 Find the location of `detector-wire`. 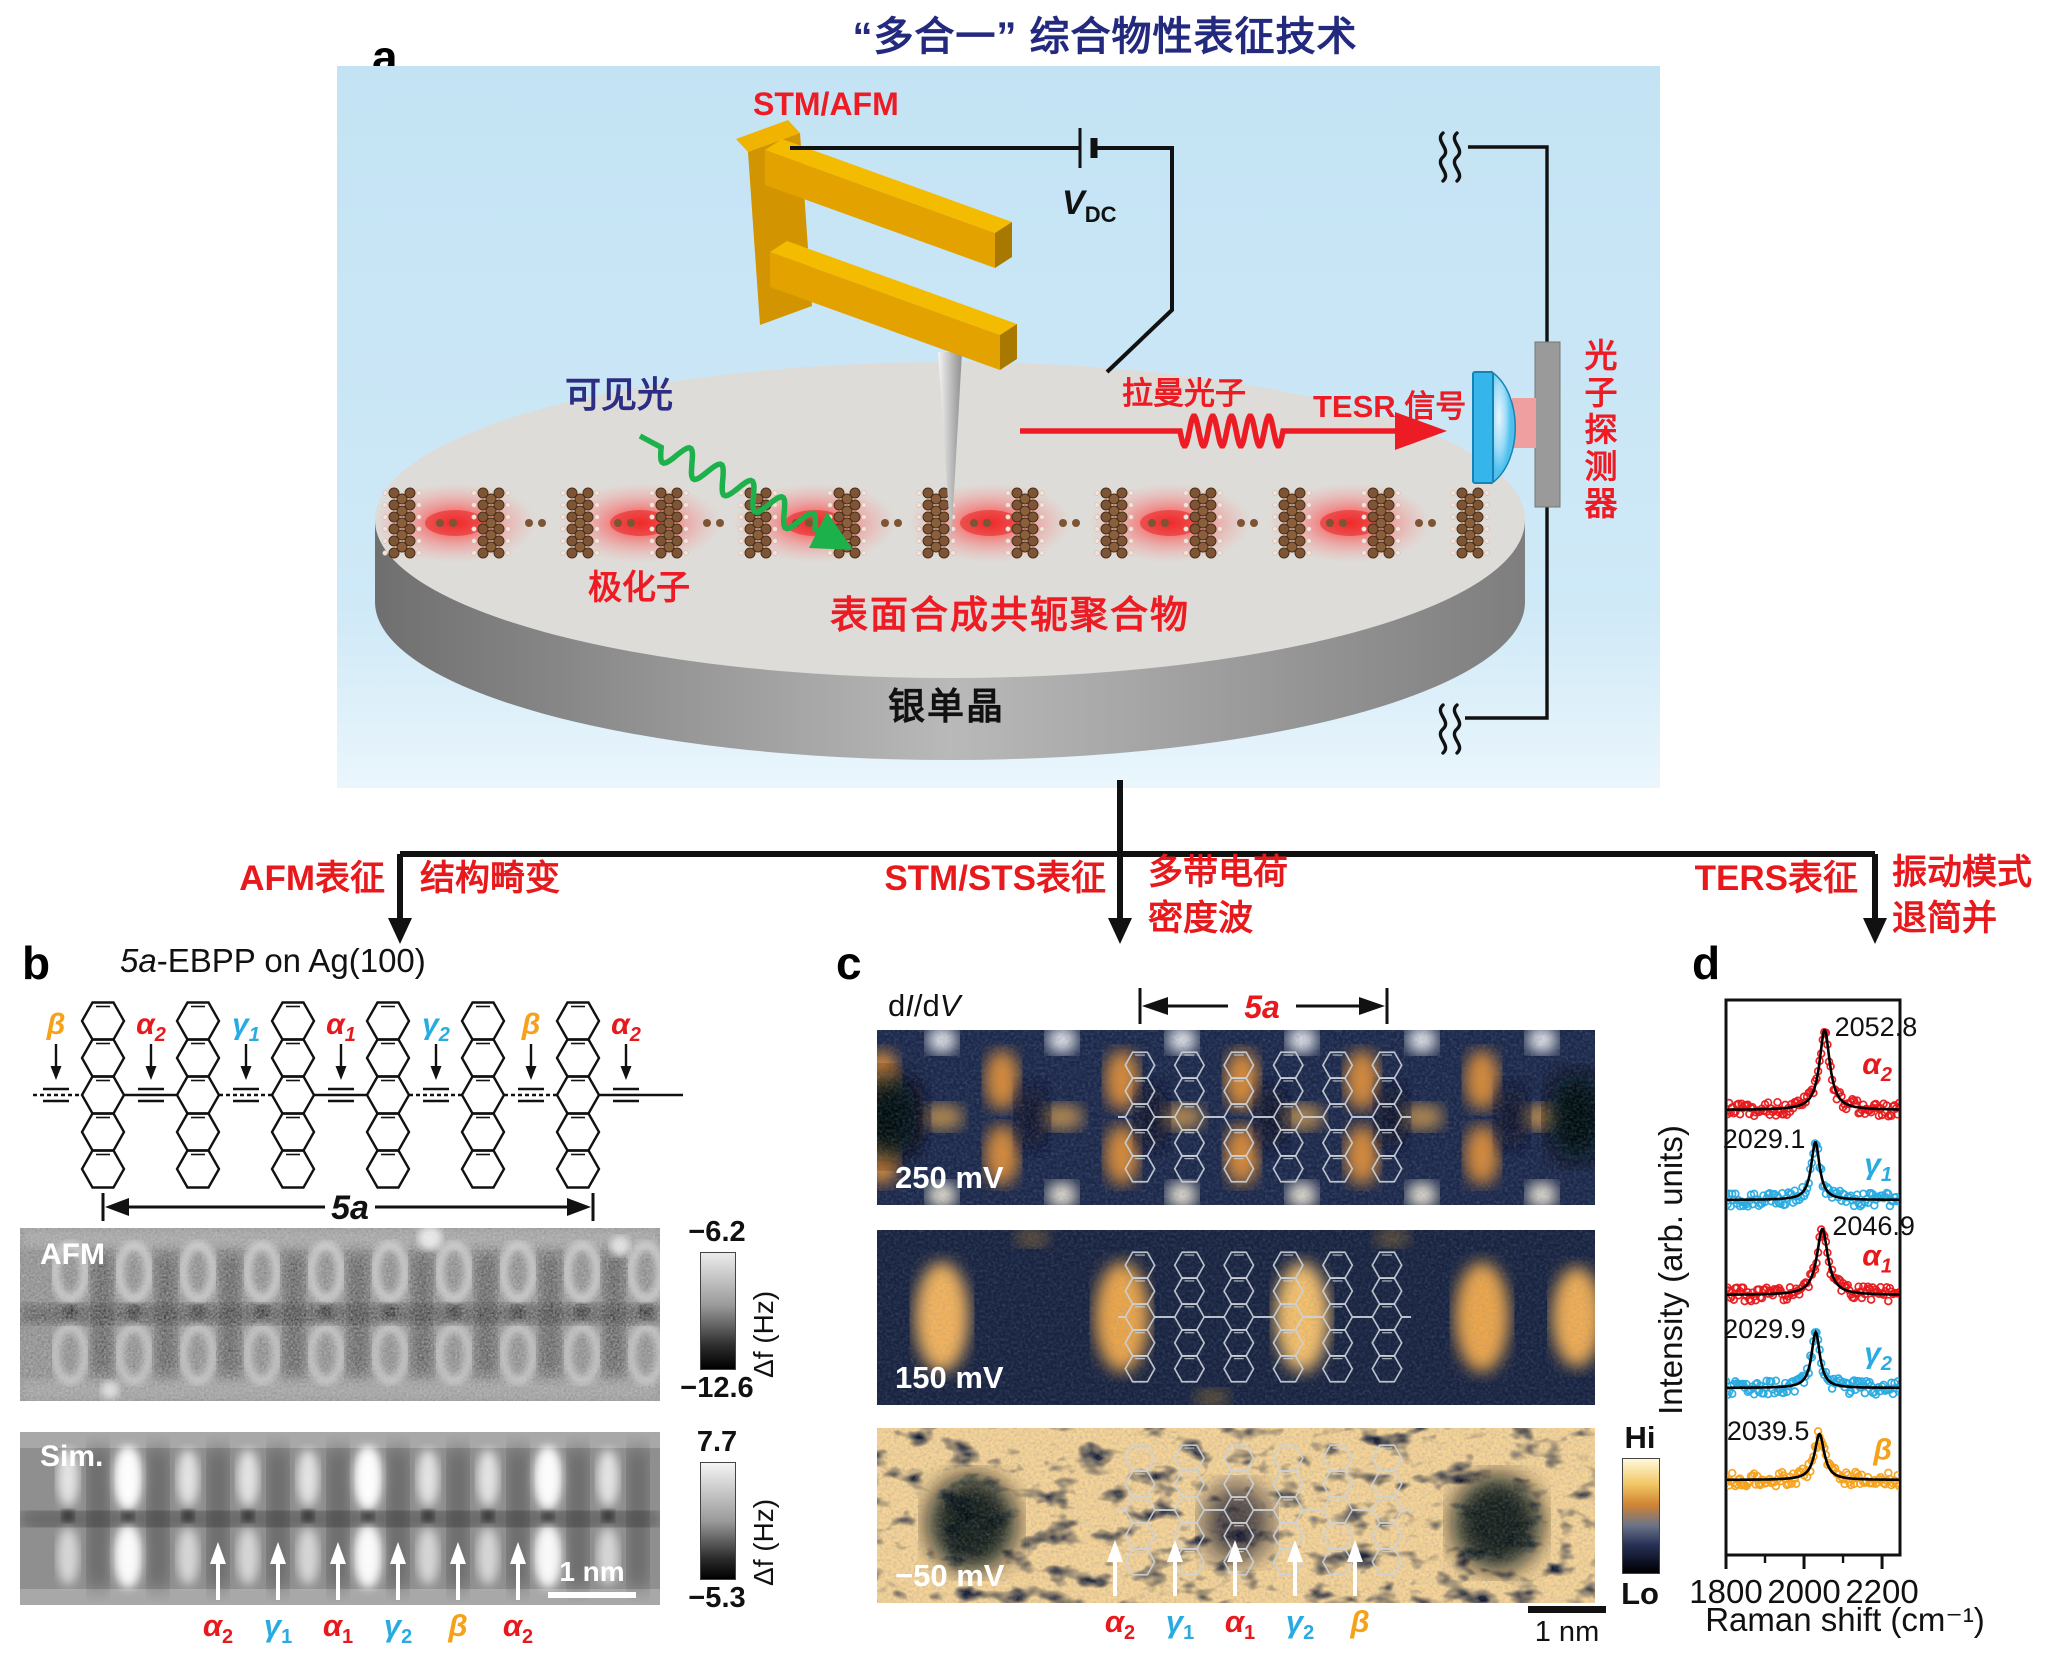

detector-wire is located at coordinates (1507, 432).